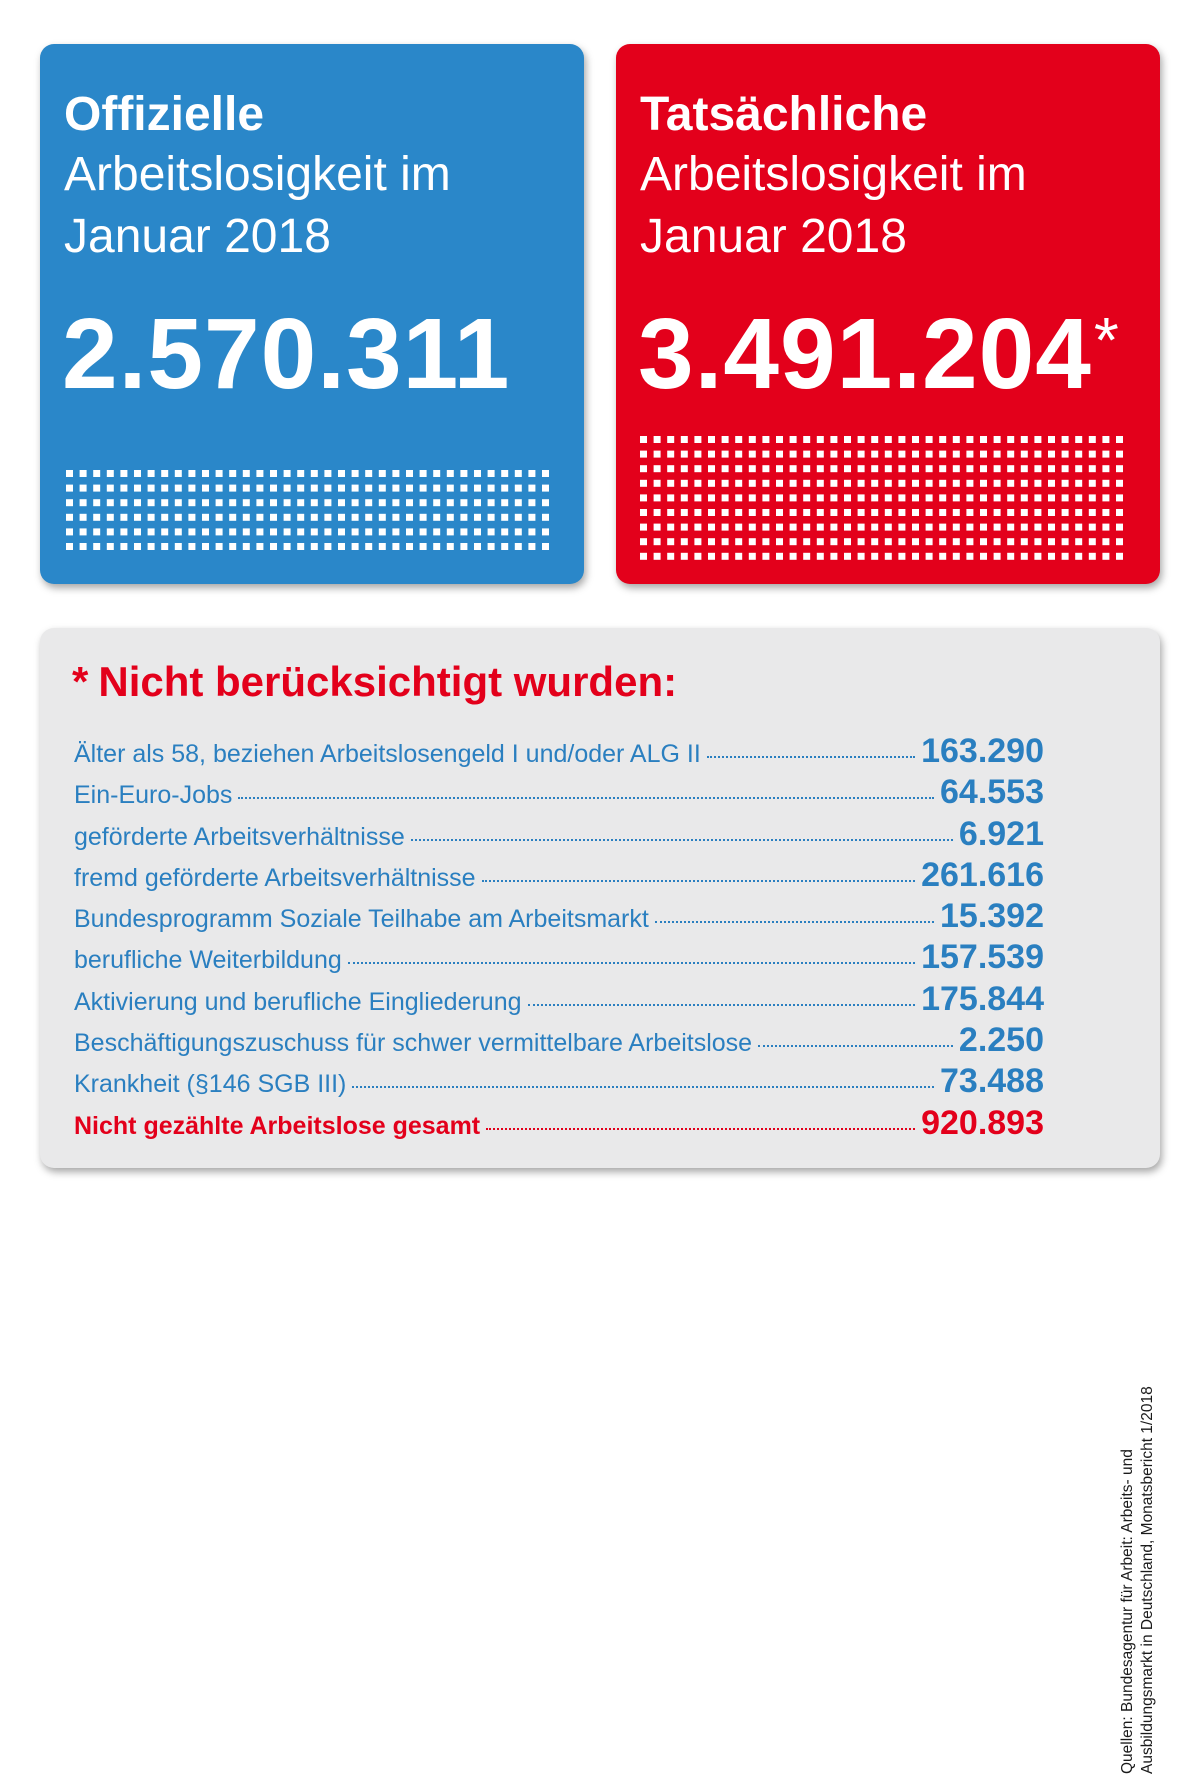  Describe the element at coordinates (982, 751) in the screenshot. I see `row-value: 163.290` at that location.